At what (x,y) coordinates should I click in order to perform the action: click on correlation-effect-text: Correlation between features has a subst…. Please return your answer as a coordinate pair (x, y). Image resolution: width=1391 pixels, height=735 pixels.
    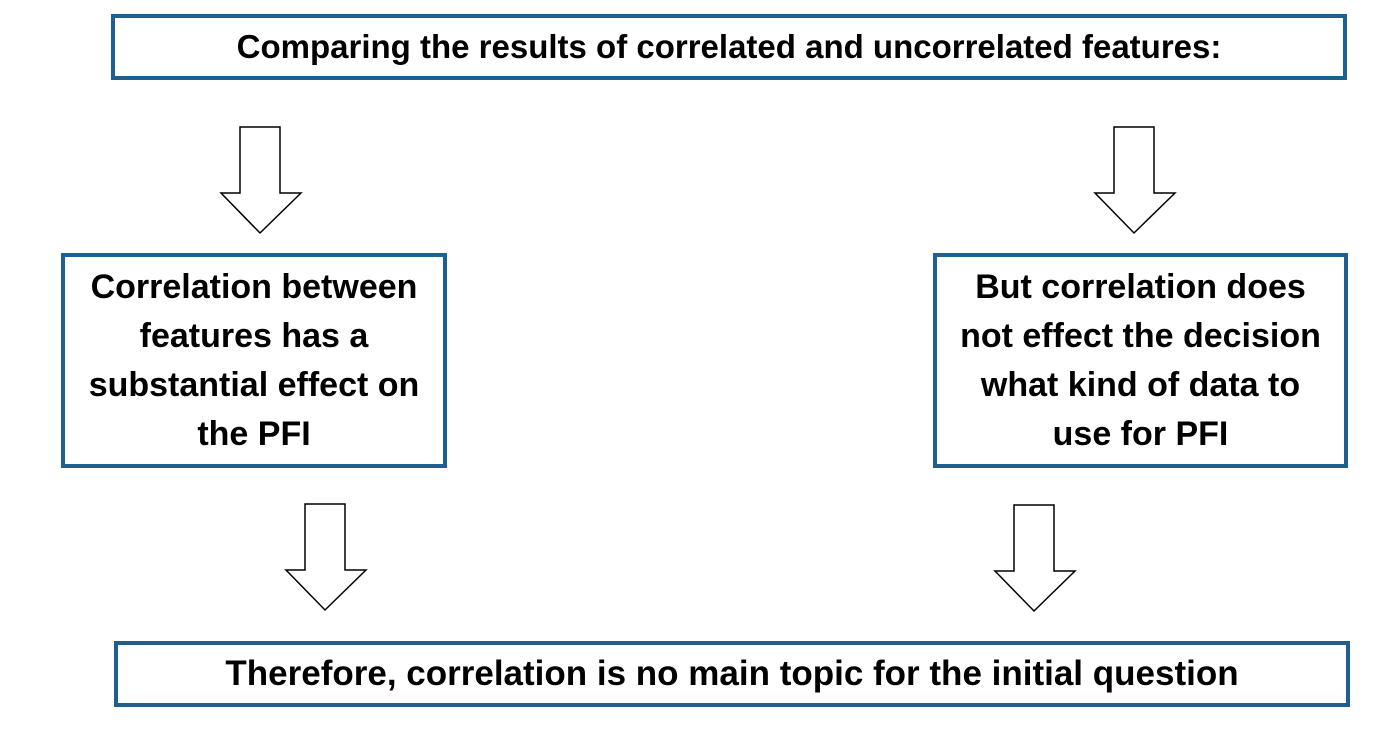
    Looking at the image, I should click on (254, 360).